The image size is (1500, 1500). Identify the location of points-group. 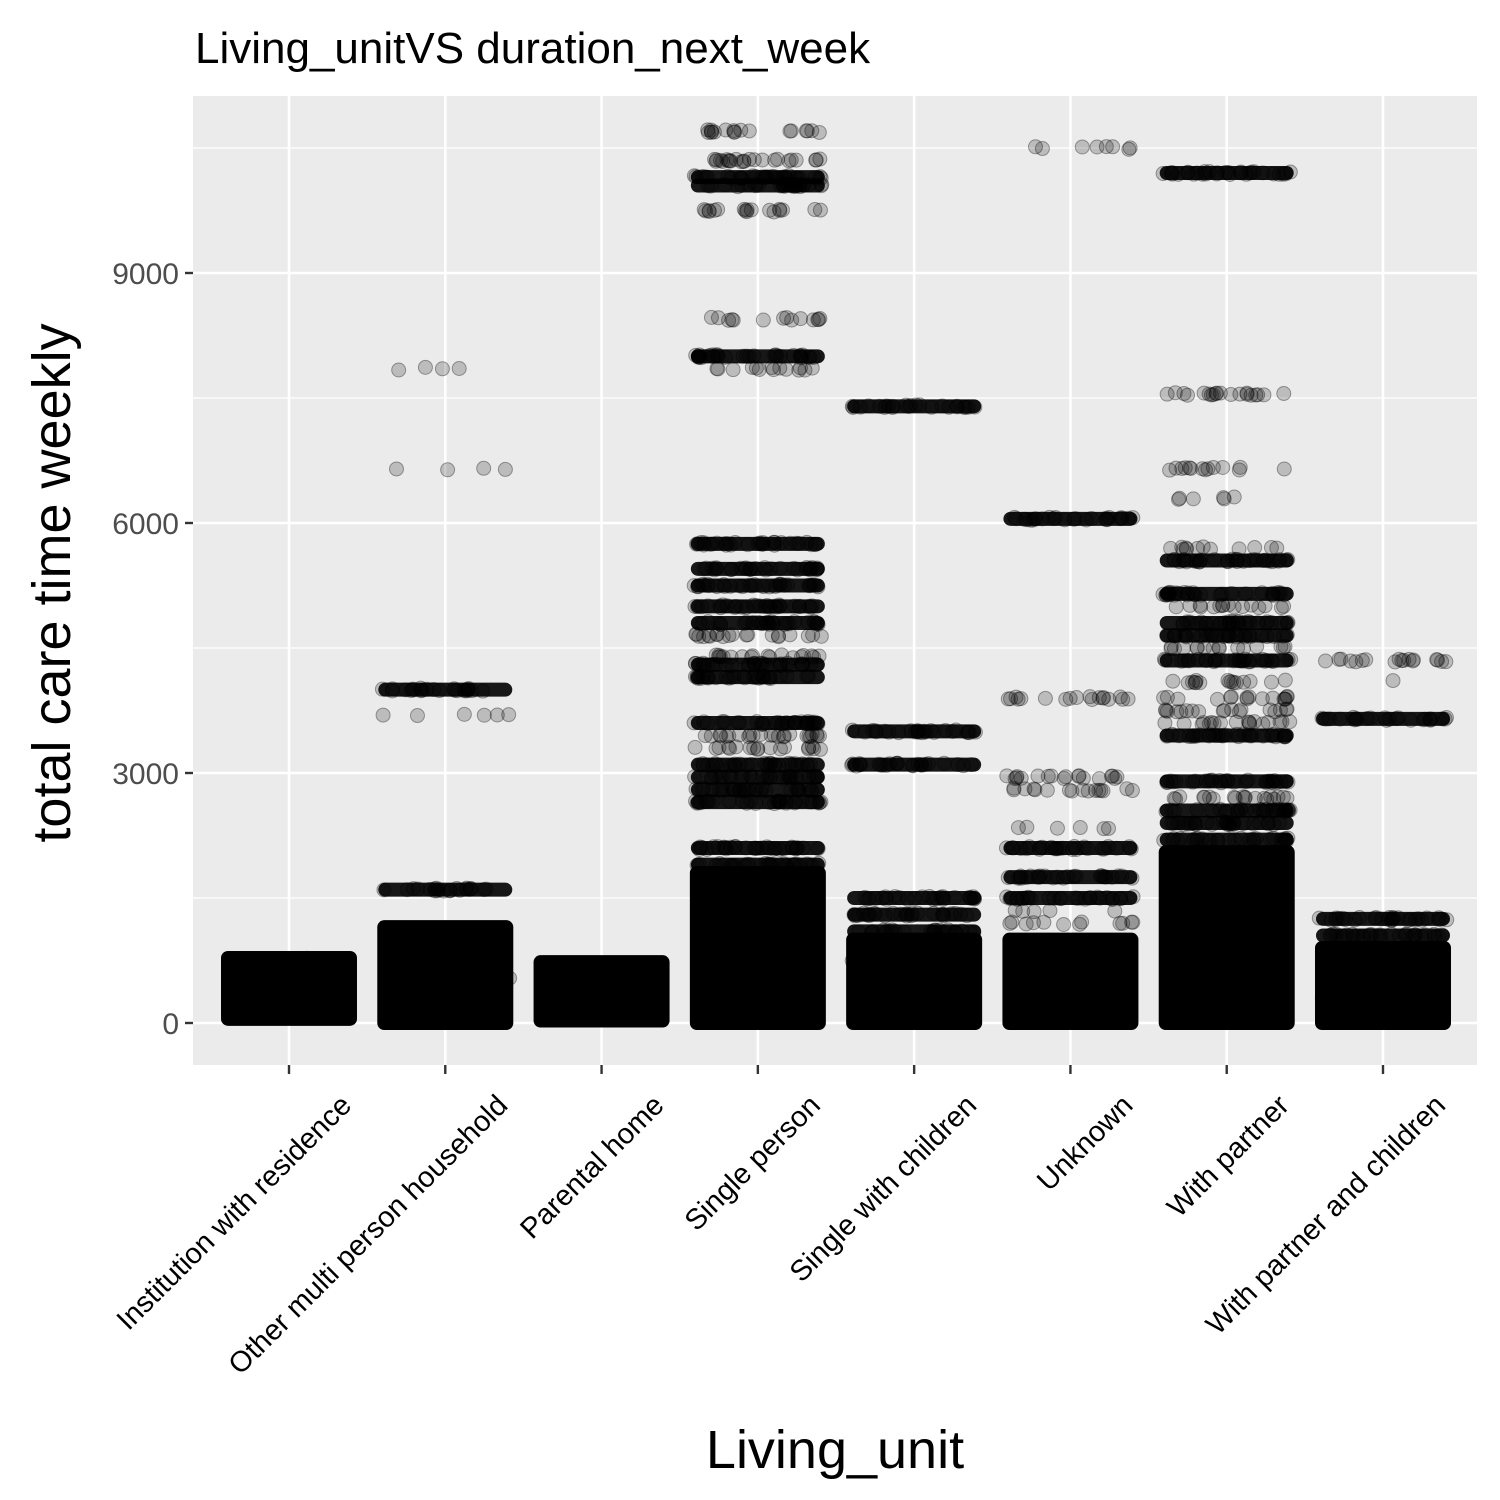
(289, 988).